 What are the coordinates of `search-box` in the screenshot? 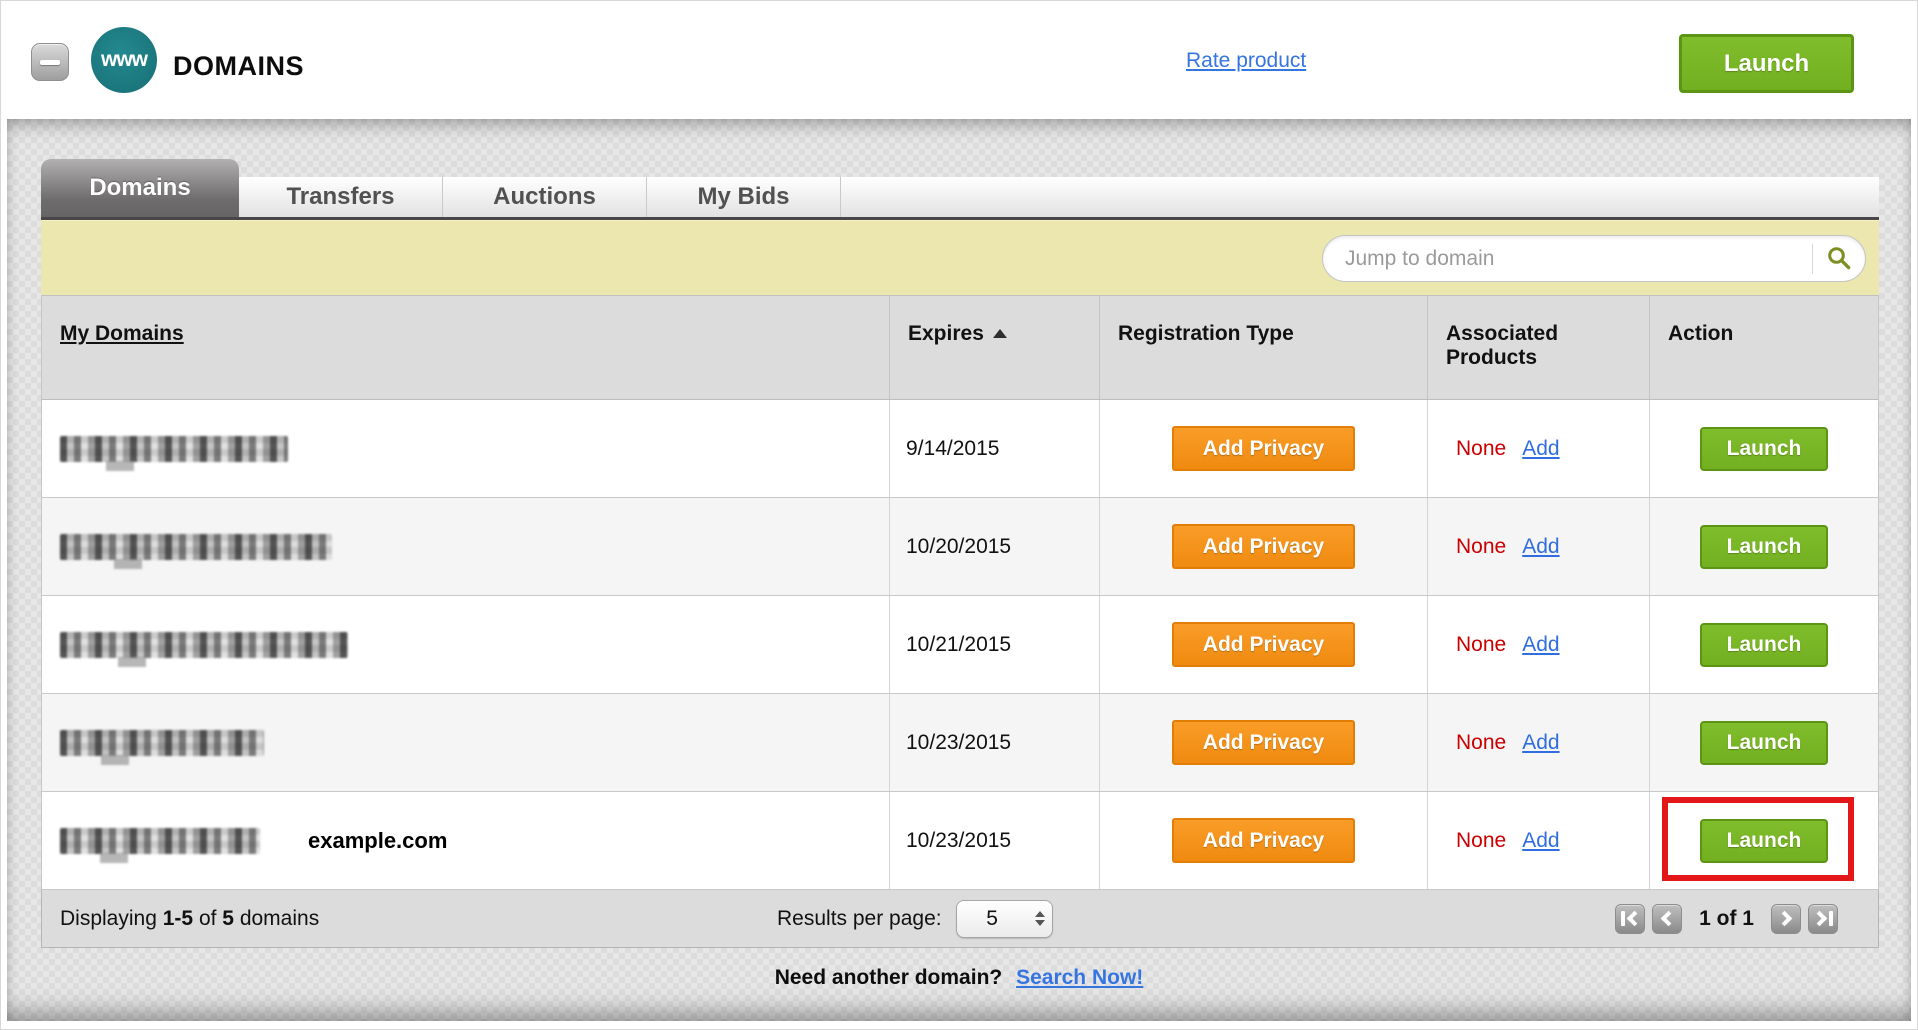 It's located at (1594, 258).